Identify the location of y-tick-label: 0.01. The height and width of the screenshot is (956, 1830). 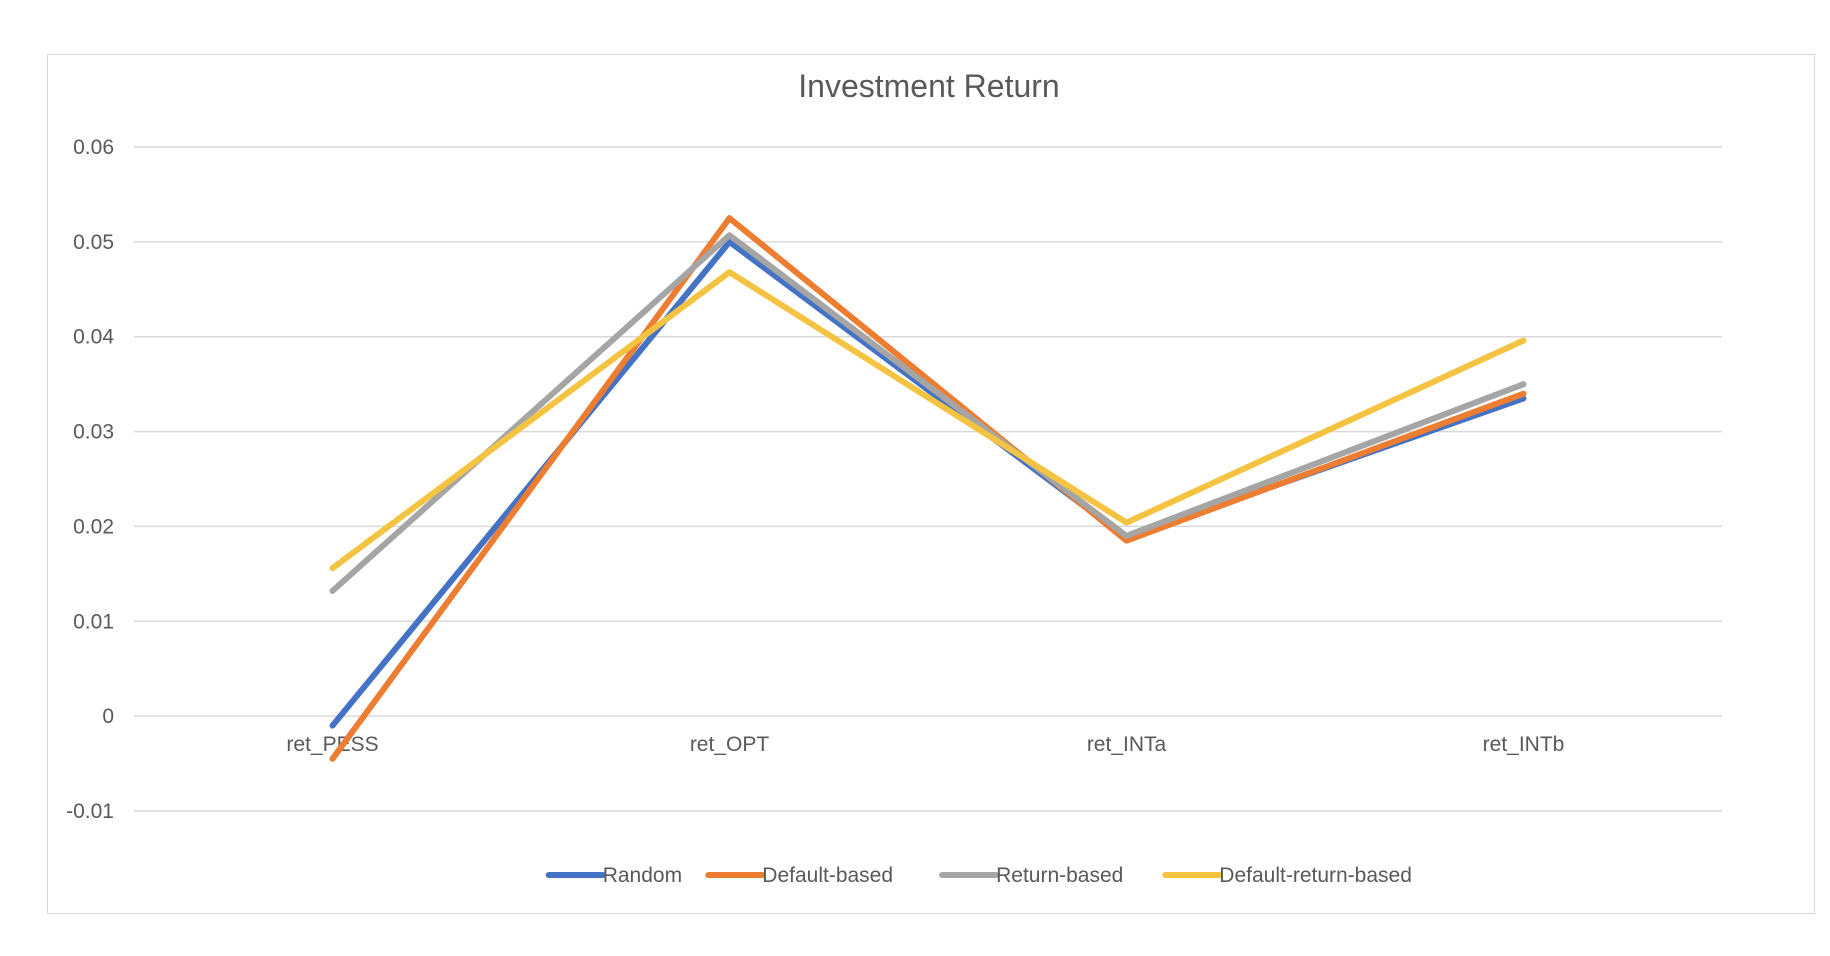
(93, 621).